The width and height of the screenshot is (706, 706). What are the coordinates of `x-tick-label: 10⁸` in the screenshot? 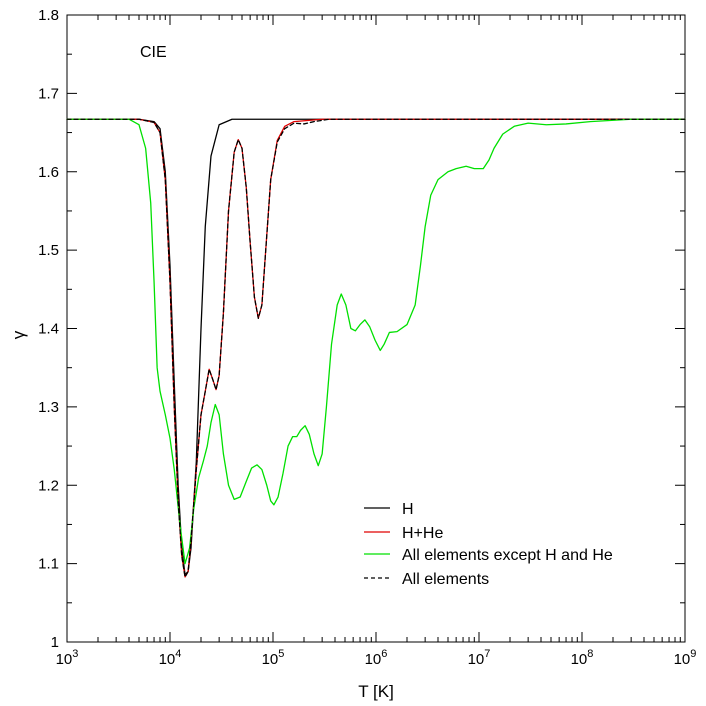 It's located at (582, 658).